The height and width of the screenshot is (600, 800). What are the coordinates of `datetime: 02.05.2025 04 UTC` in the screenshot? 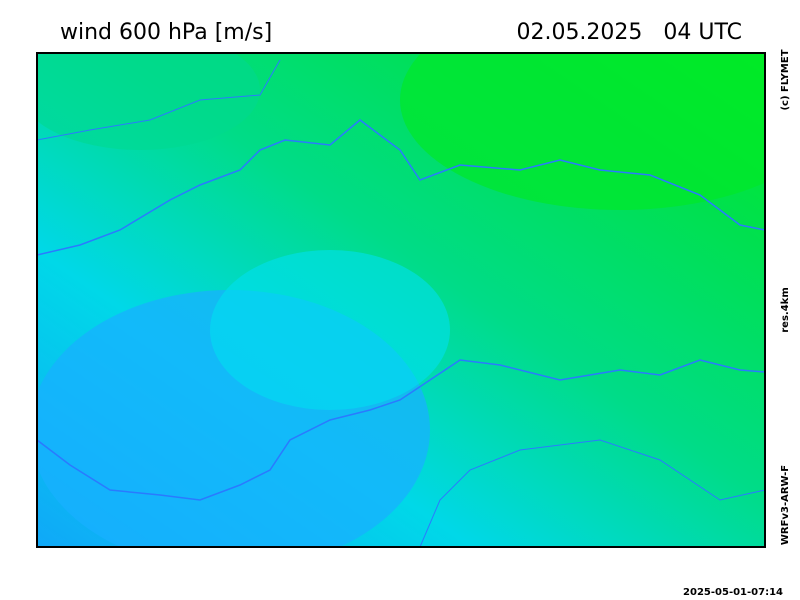 It's located at (629, 32).